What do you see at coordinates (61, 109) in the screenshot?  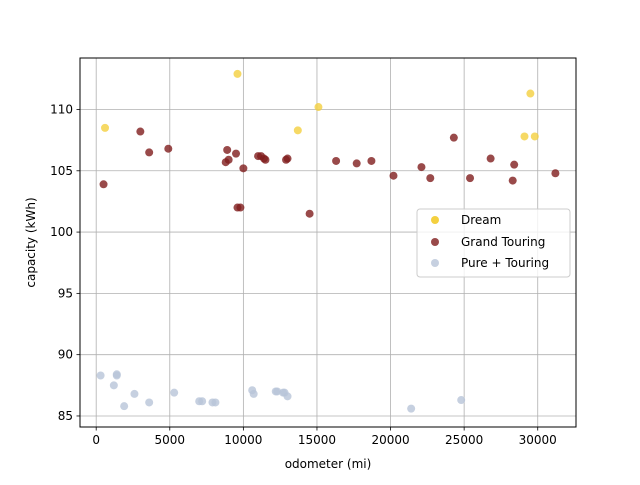 I see `y-tick-label: 110` at bounding box center [61, 109].